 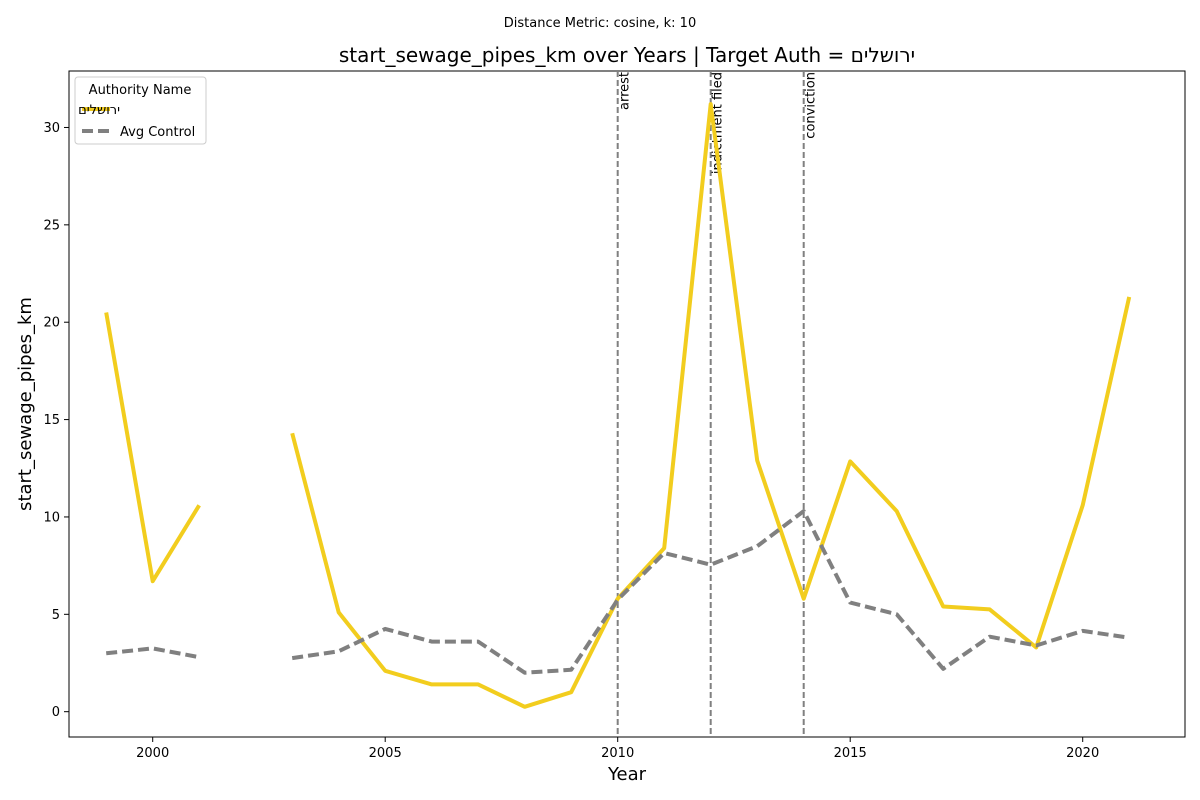 What do you see at coordinates (717, 404) in the screenshot?
I see `event-markers: arrest indictment filed conviction` at bounding box center [717, 404].